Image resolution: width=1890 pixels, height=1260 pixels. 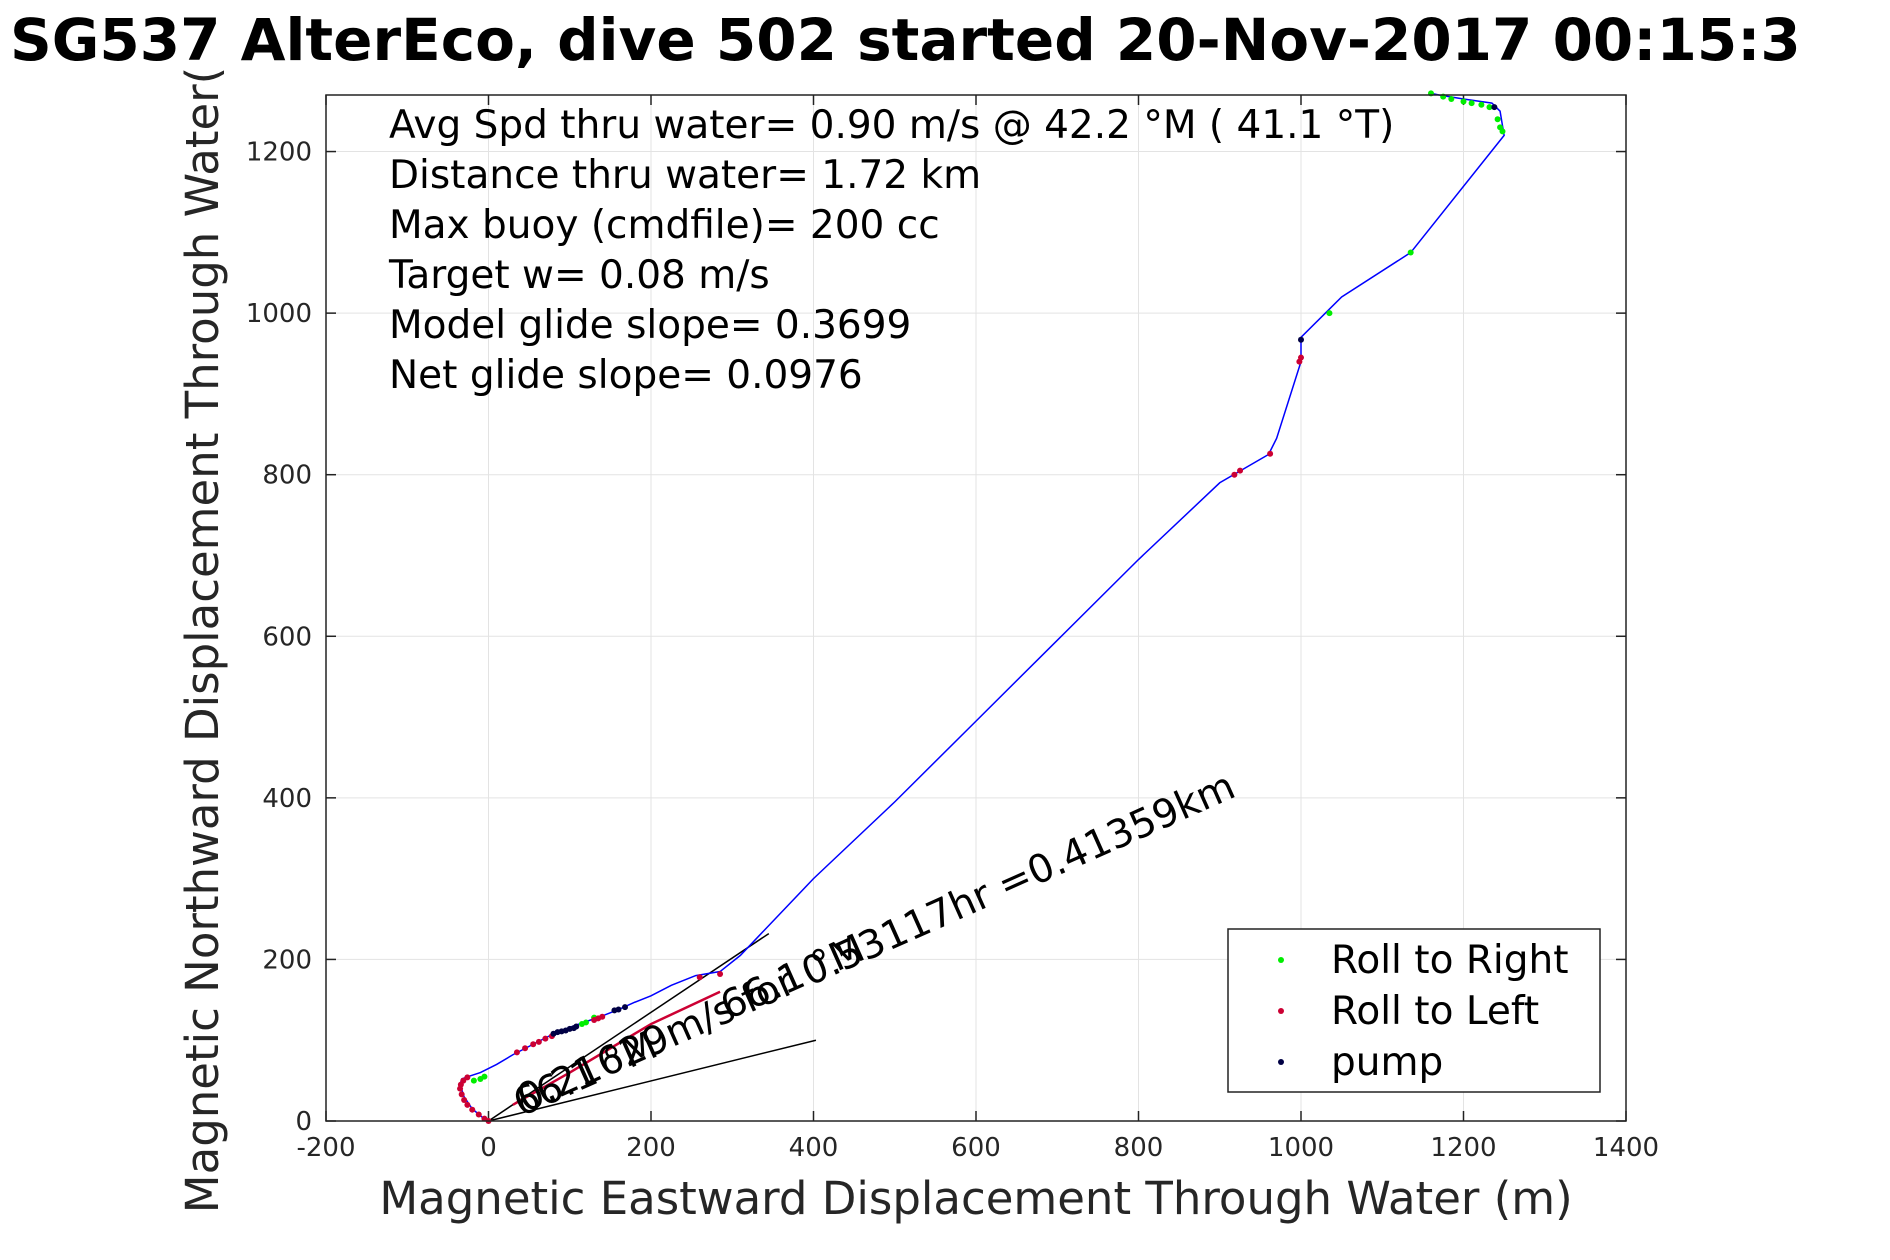 What do you see at coordinates (814, 1148) in the screenshot?
I see `x-tick-label: 400` at bounding box center [814, 1148].